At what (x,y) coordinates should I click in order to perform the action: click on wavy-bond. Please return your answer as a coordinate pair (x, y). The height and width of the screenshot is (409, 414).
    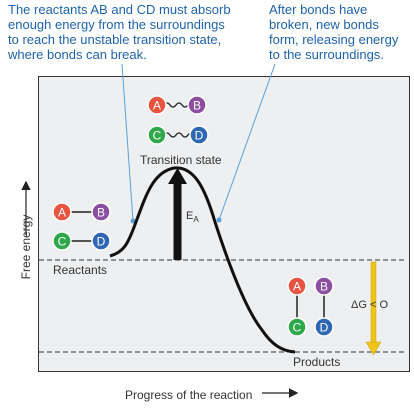
    Looking at the image, I should click on (179, 135).